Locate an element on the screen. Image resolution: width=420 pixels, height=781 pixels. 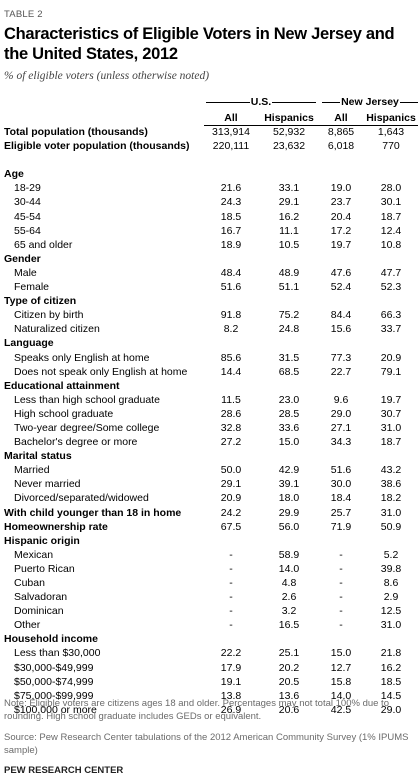
row-label: Total population (thousands) is located at coordinates (76, 132).